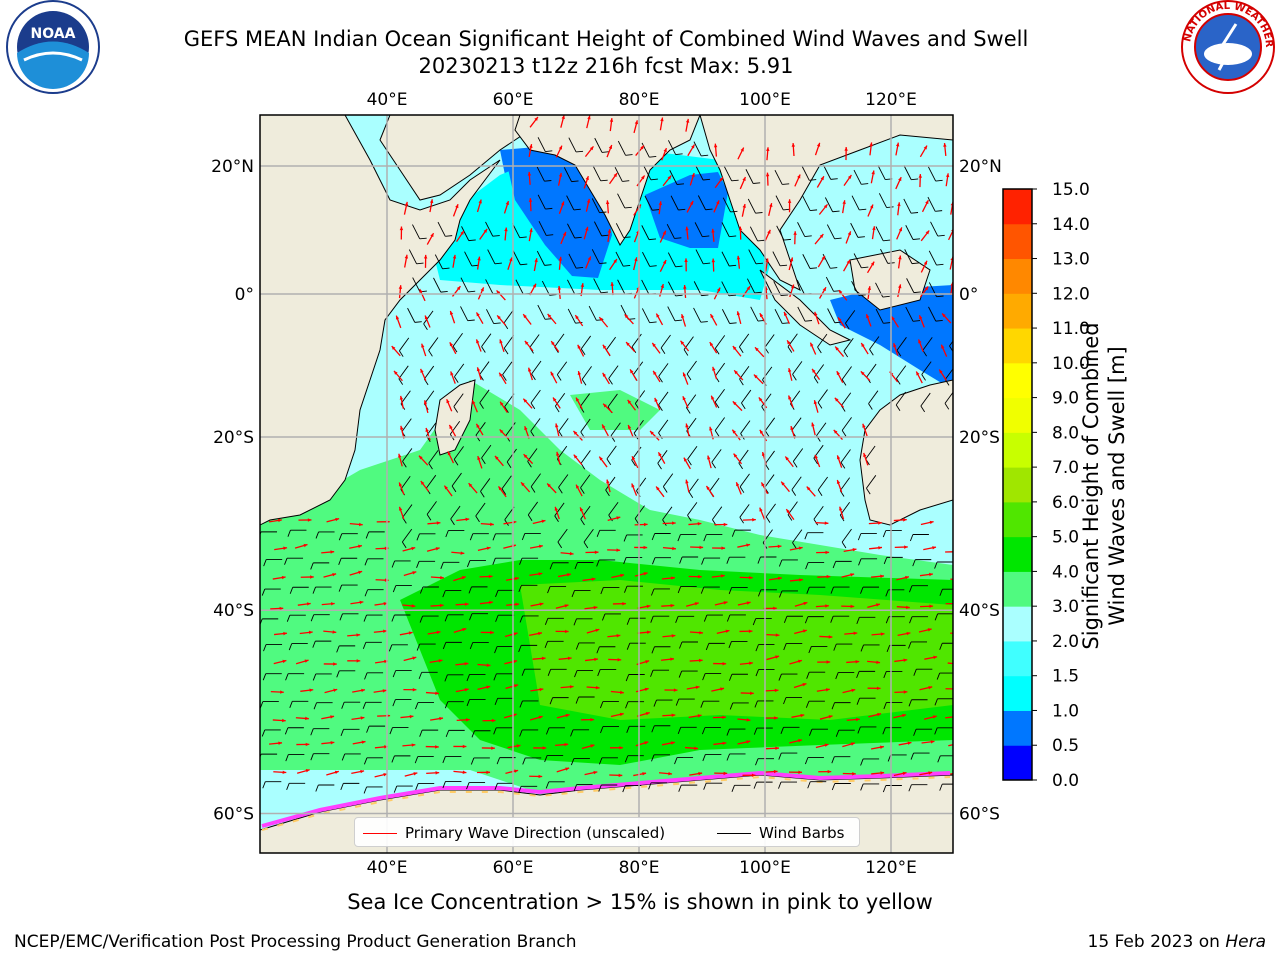  I want to click on wave-zone-west-green, so click(340, 650).